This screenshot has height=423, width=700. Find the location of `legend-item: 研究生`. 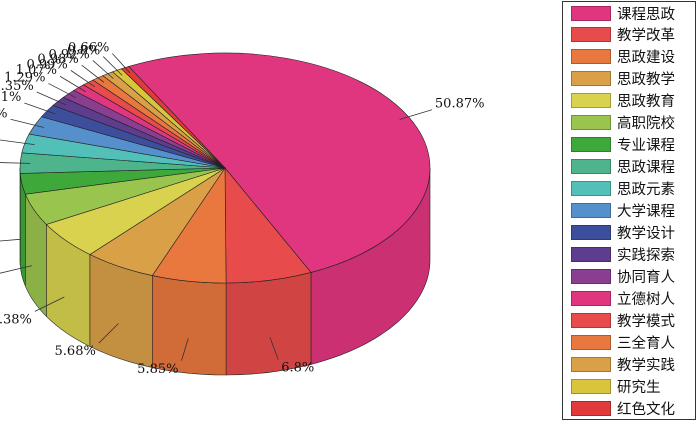

legend-item: 研究生 is located at coordinates (616, 386).